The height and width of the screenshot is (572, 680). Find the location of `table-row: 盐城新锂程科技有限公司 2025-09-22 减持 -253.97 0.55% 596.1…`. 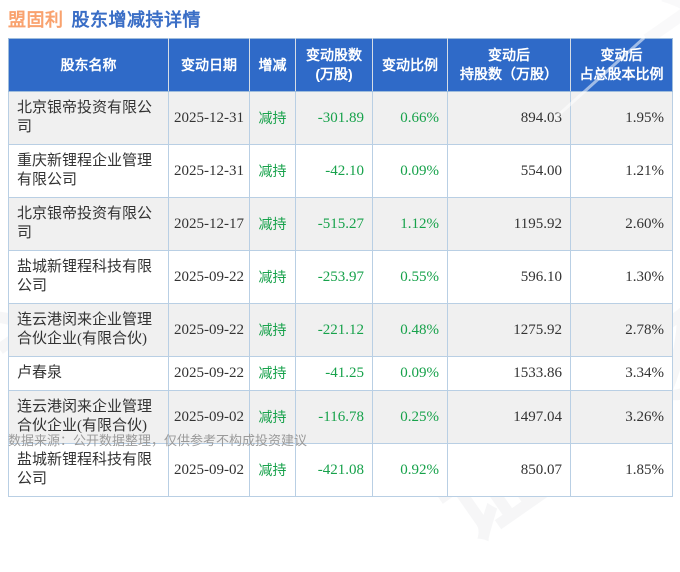

table-row: 盐城新锂程科技有限公司 2025-09-22 减持 -253.97 0.55% 596.1… is located at coordinates (340, 277).